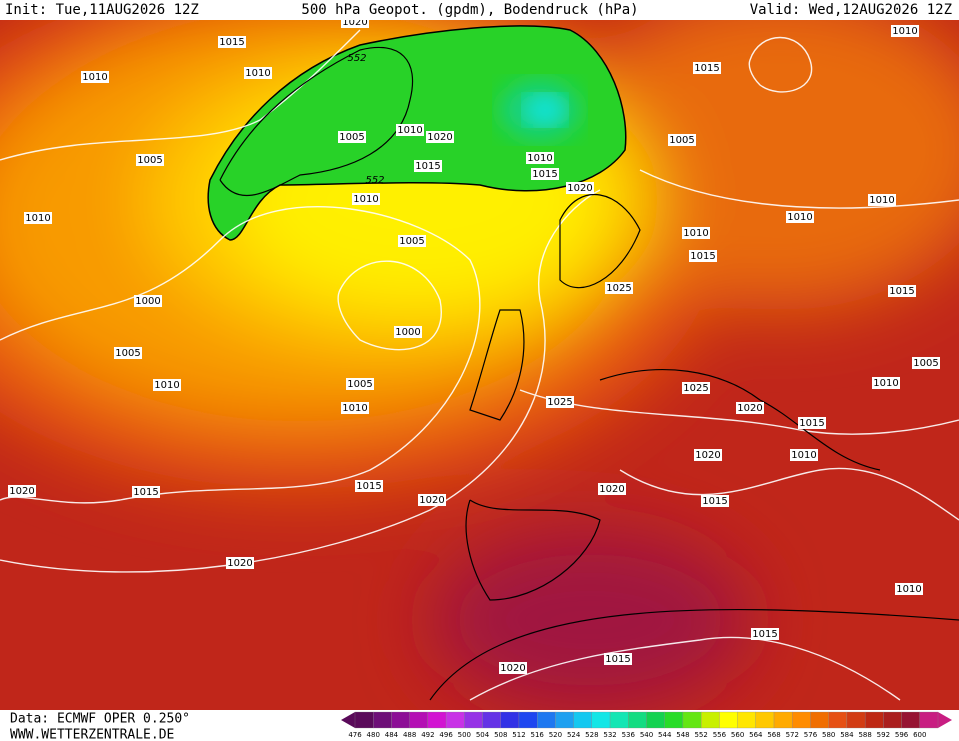 Image resolution: width=959 pixels, height=741 pixels. I want to click on pressure-label: 1025, so click(559, 402).